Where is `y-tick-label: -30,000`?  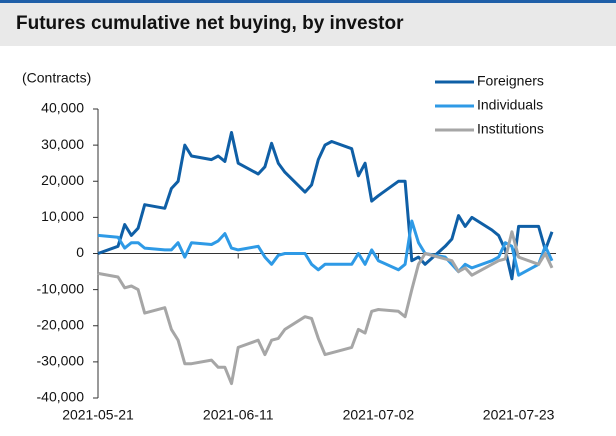 y-tick-label: -30,000 is located at coordinates (61, 361).